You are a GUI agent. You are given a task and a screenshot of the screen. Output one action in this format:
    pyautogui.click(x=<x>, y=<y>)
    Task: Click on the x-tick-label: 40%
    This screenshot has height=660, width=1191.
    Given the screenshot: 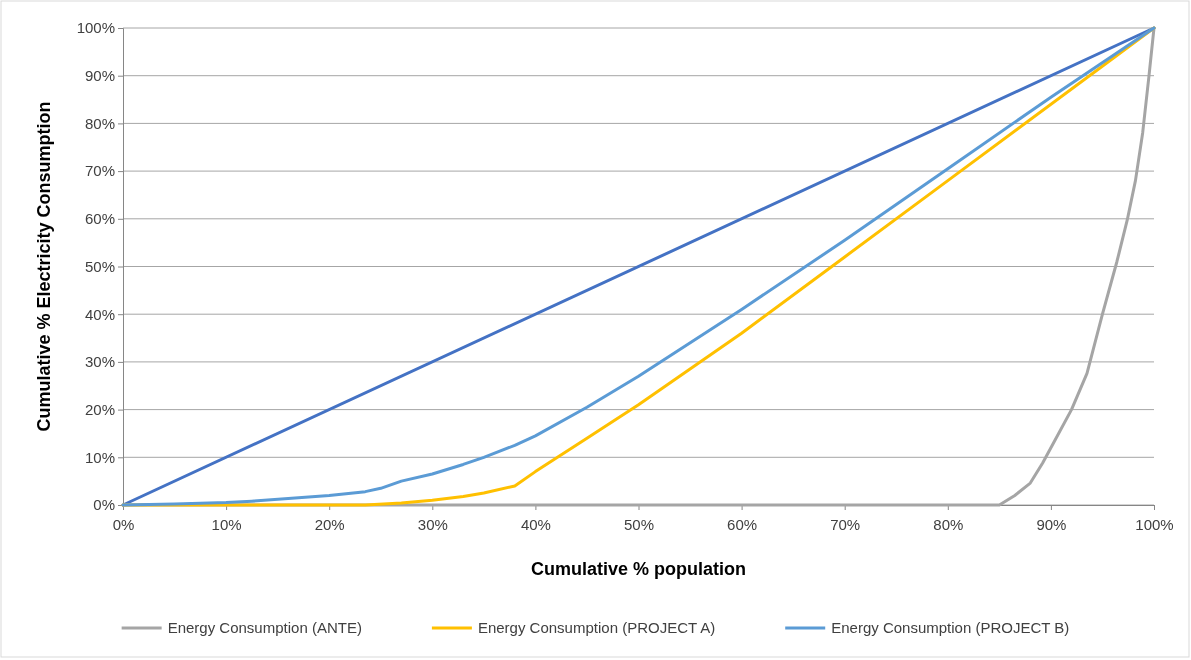 What is the action you would take?
    pyautogui.click(x=535, y=524)
    